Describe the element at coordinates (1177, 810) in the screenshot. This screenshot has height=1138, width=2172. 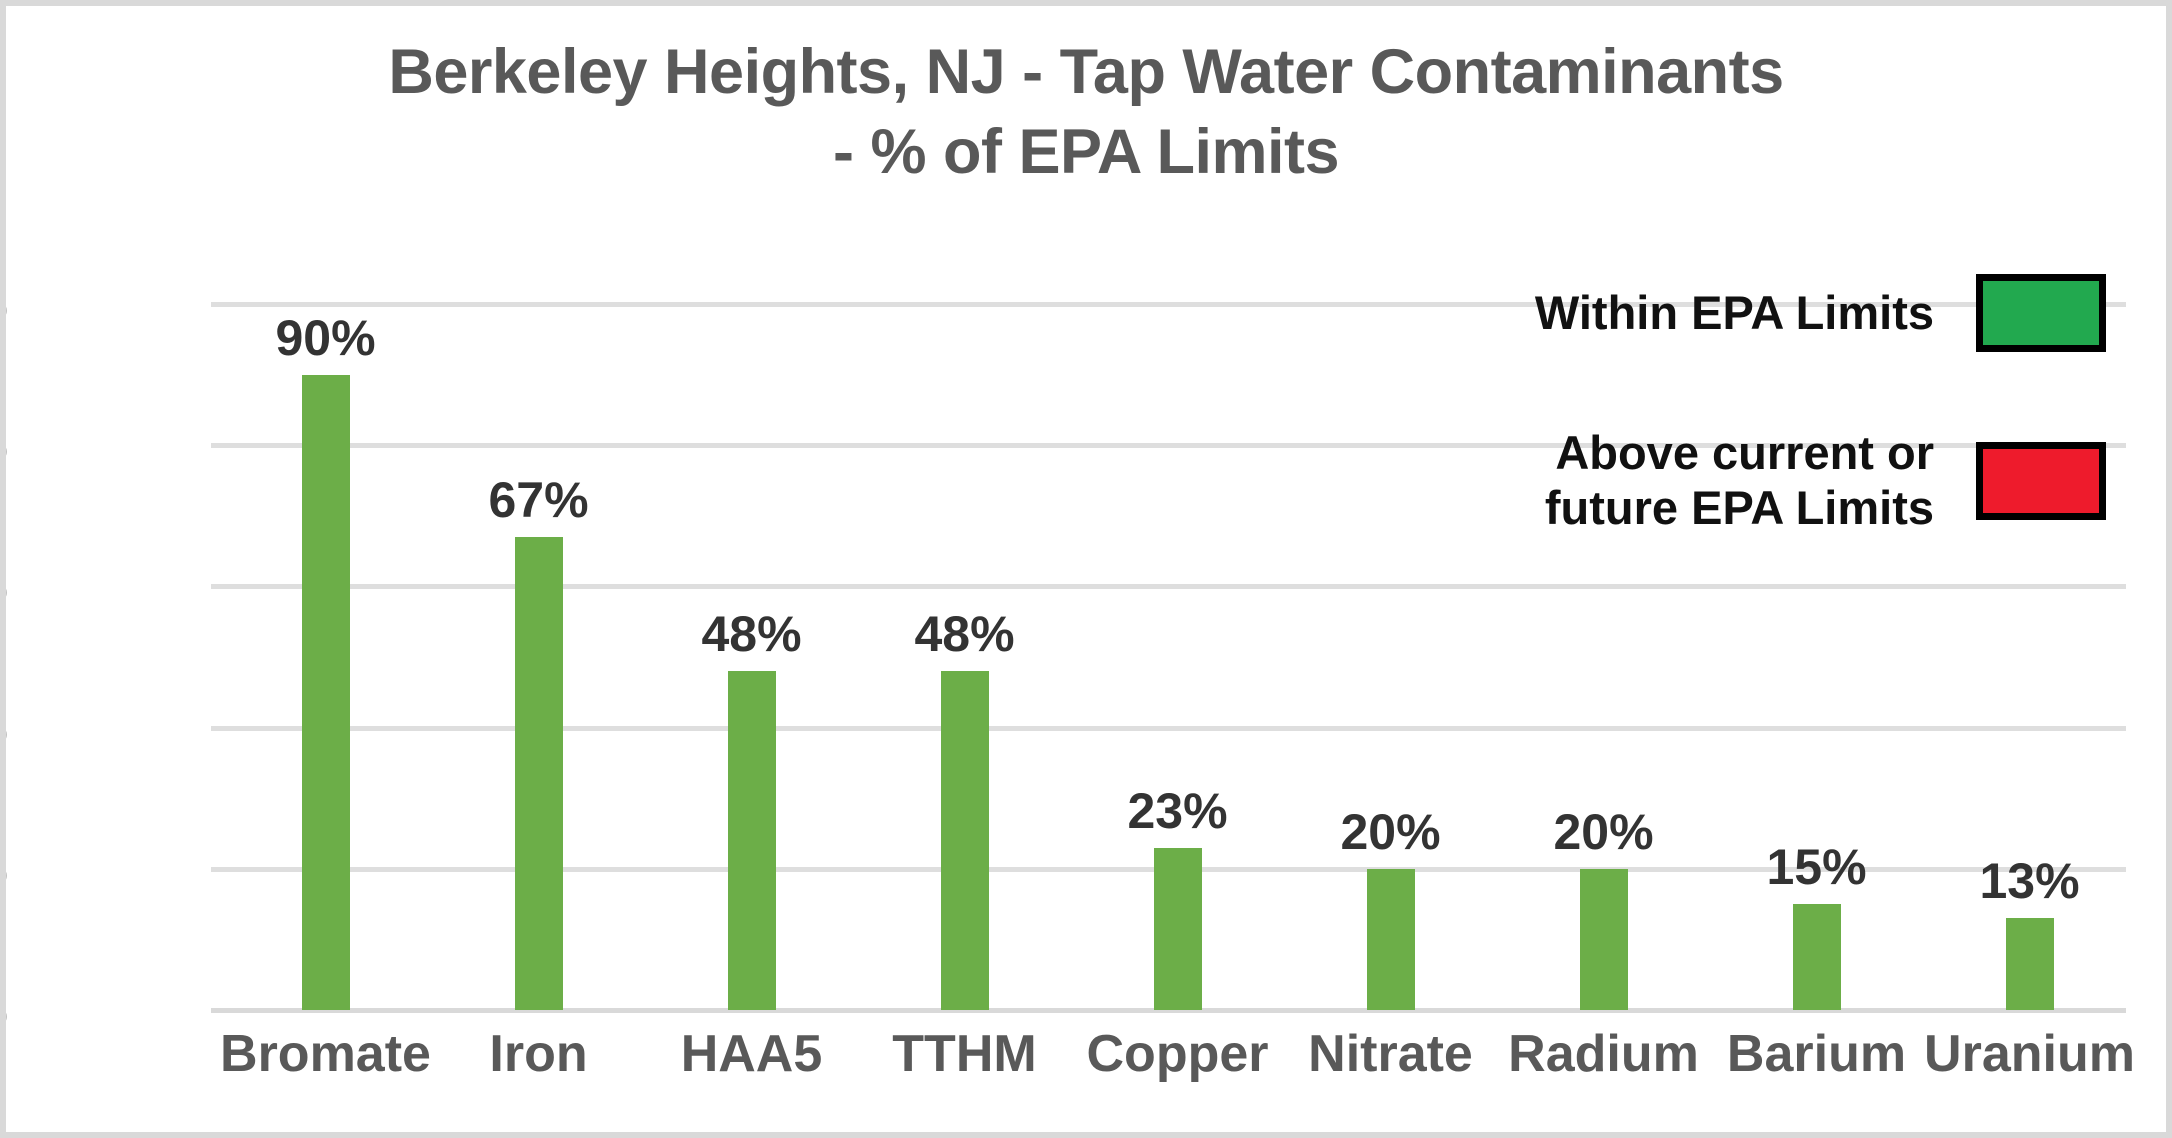
I see `bar-value-label: 23%` at that location.